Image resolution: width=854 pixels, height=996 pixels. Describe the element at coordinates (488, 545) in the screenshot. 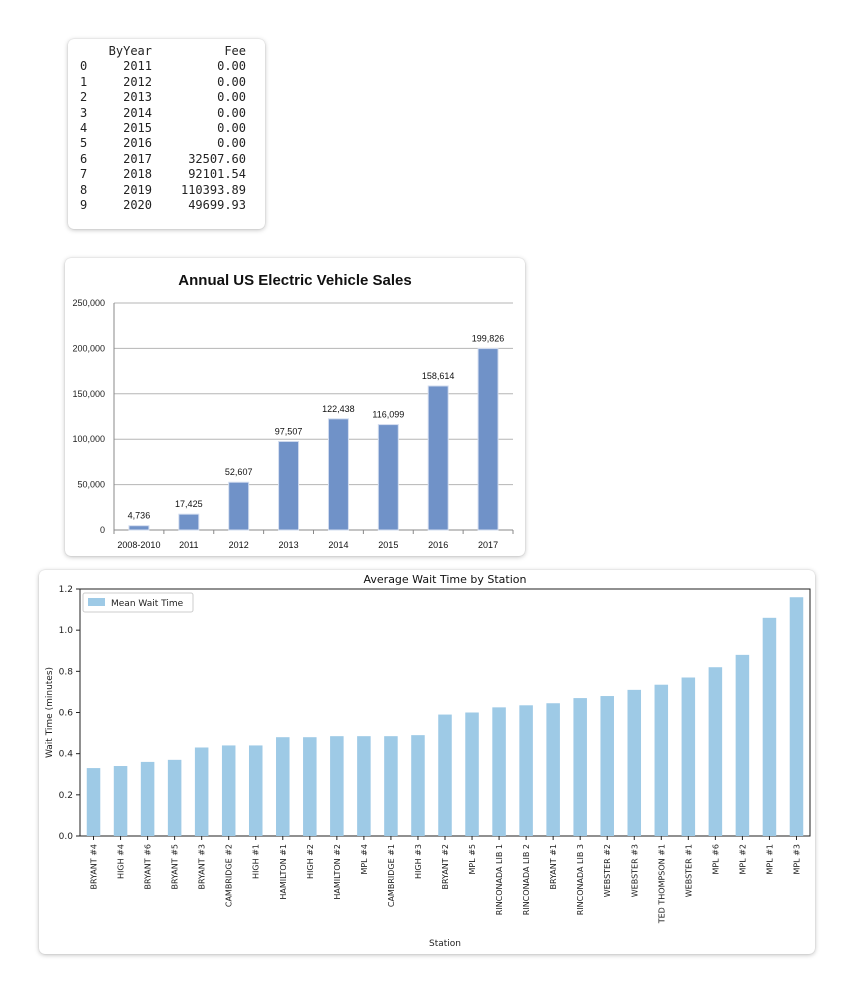

I see `x-tick-label: 2017` at that location.